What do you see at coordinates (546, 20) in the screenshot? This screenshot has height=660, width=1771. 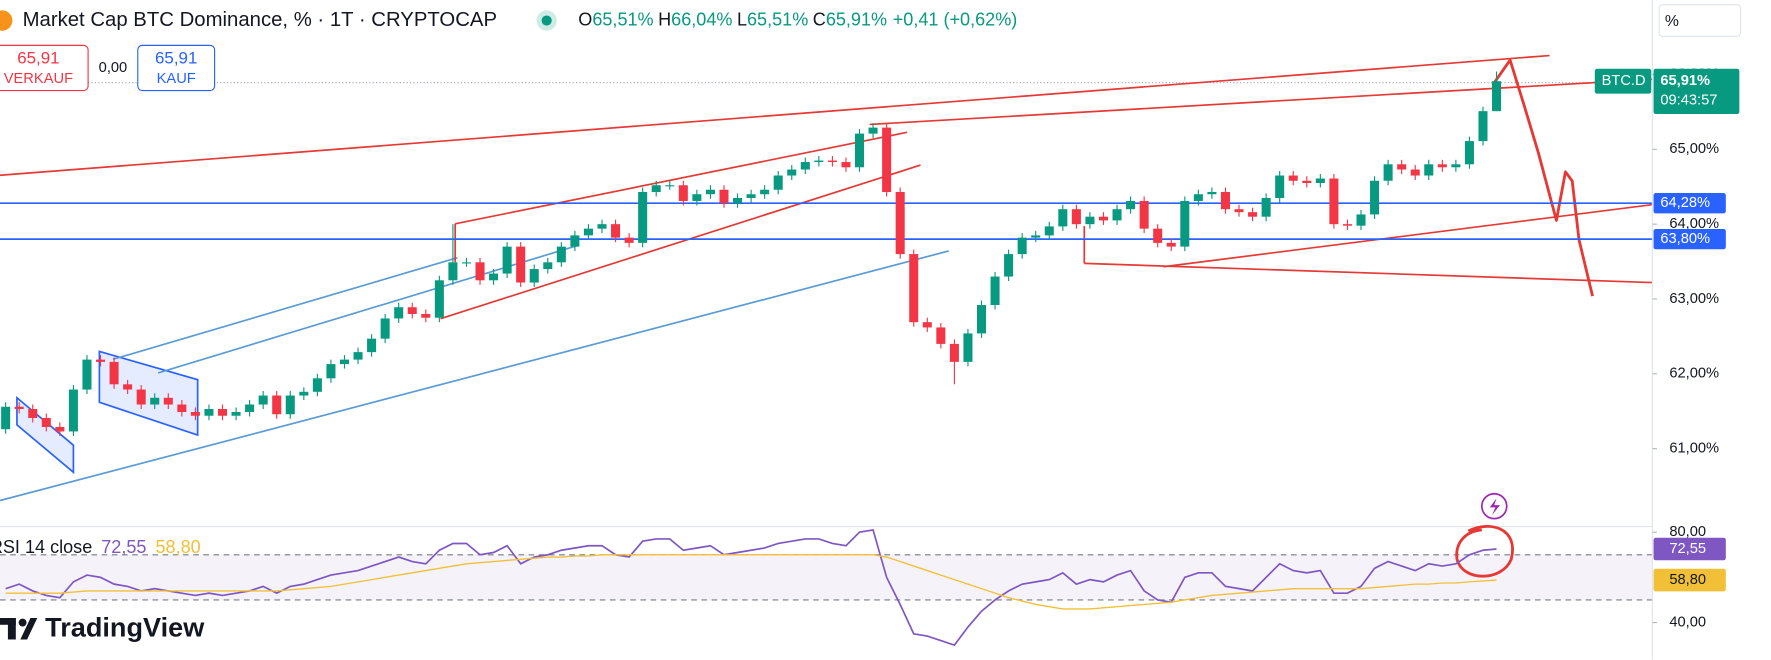 I see `status-dot` at bounding box center [546, 20].